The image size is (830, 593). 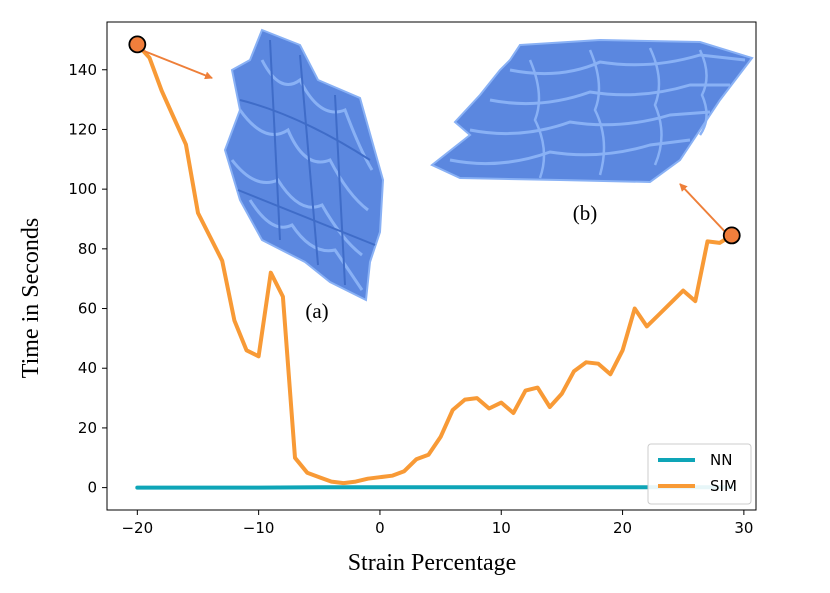 I want to click on y-tick-label: 20, so click(x=87, y=428).